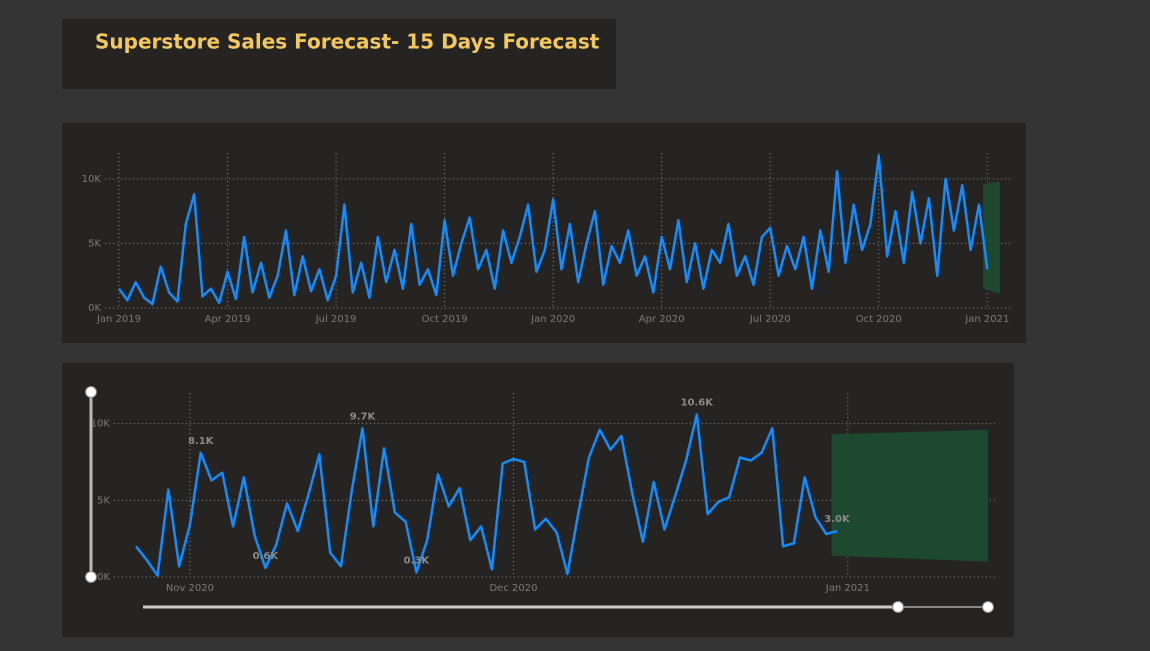 The image size is (1150, 651). I want to click on x-tick-label: Dec 2020, so click(513, 588).